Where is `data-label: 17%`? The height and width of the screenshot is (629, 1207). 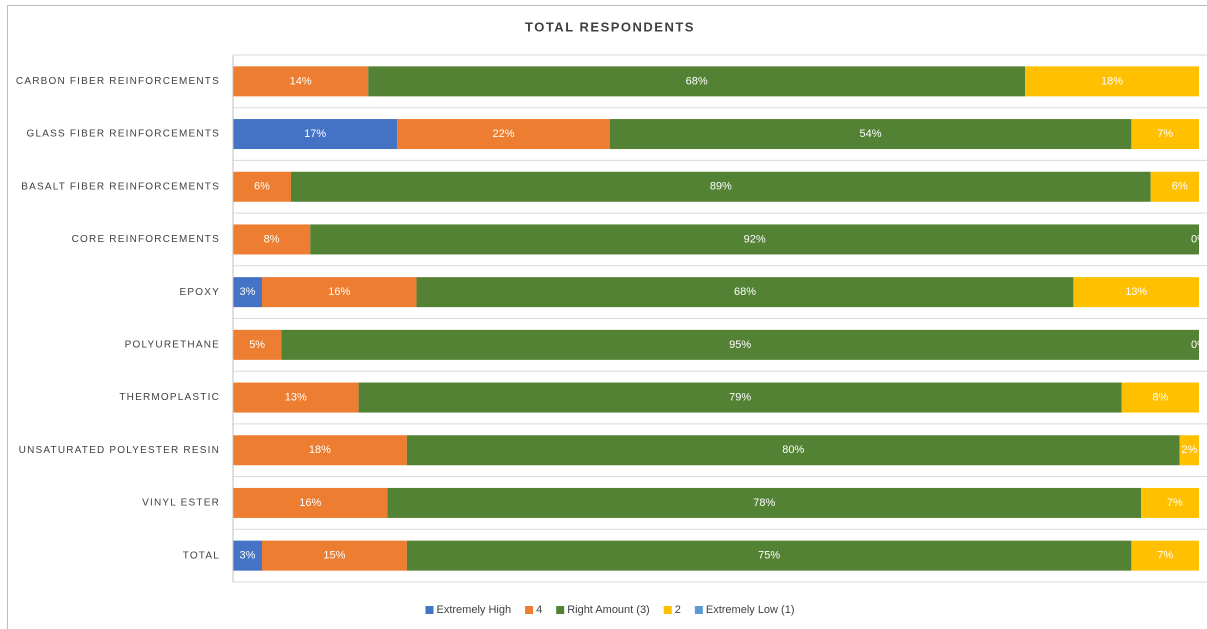 data-label: 17% is located at coordinates (315, 134).